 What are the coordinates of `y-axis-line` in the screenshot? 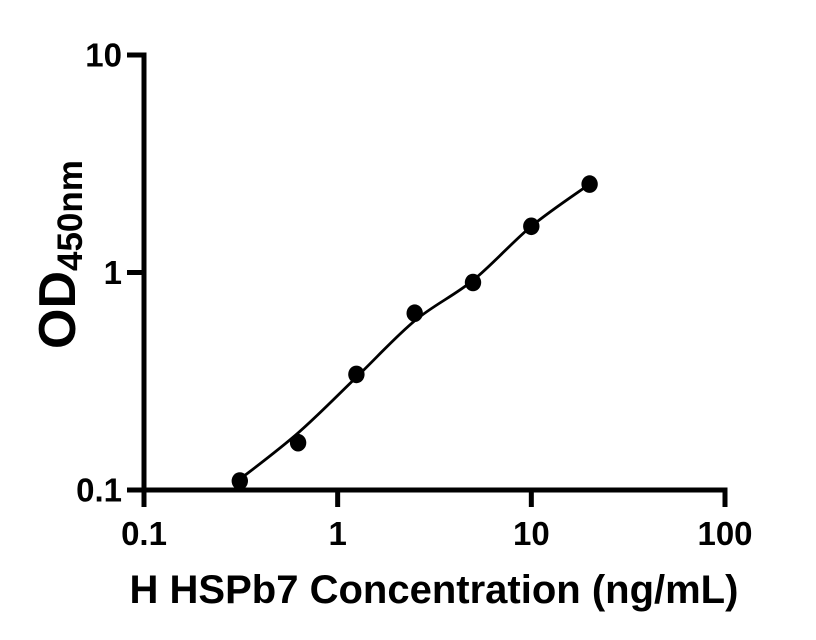 It's located at (137, 279).